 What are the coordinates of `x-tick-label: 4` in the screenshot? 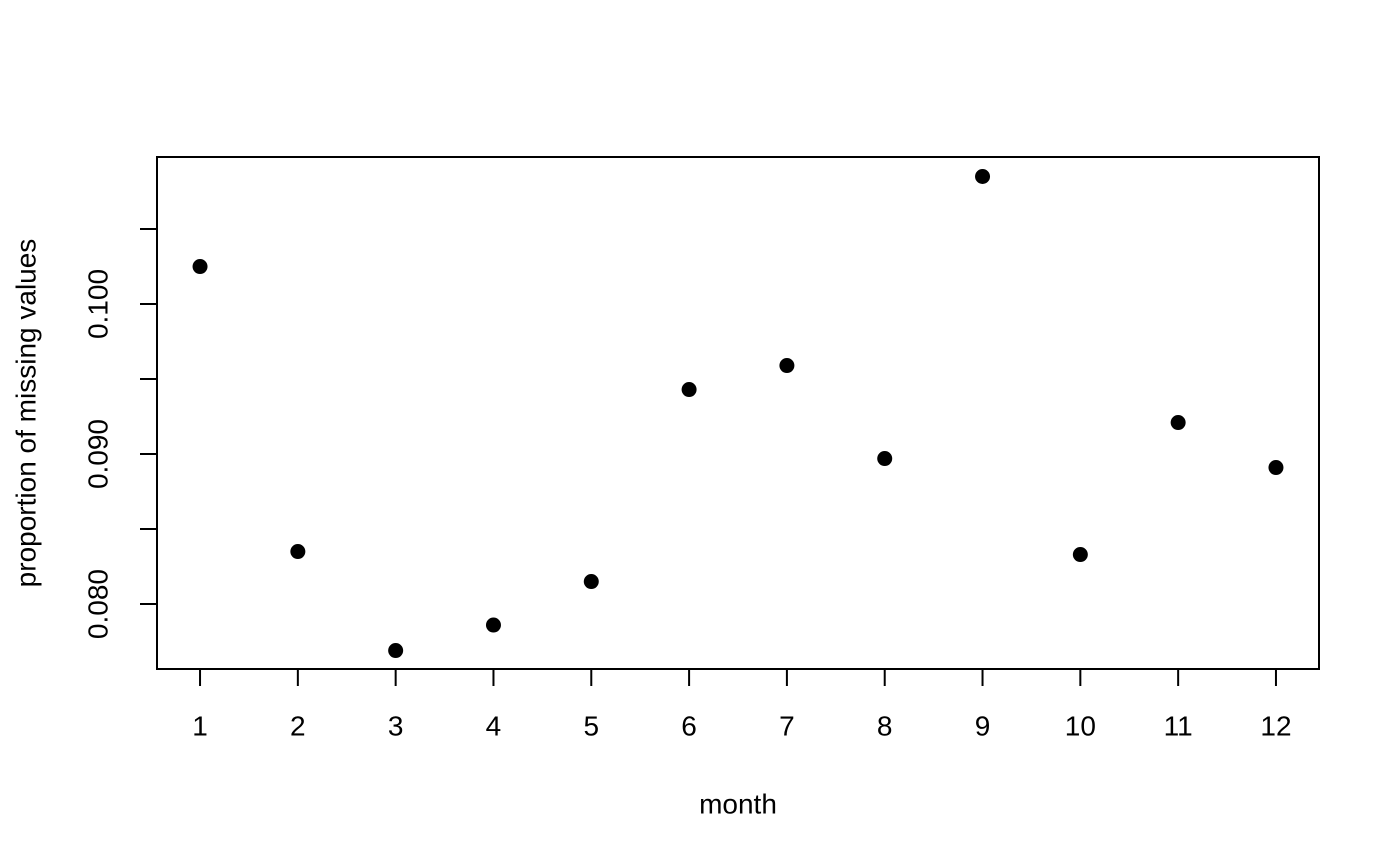 It's located at (494, 725).